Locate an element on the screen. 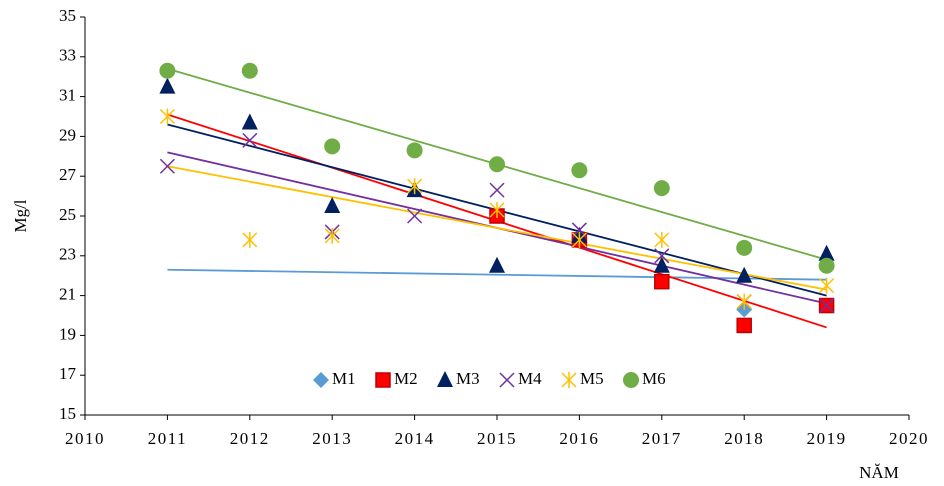 Image resolution: width=944 pixels, height=486 pixels. x-tick-label: 2019 is located at coordinates (827, 438).